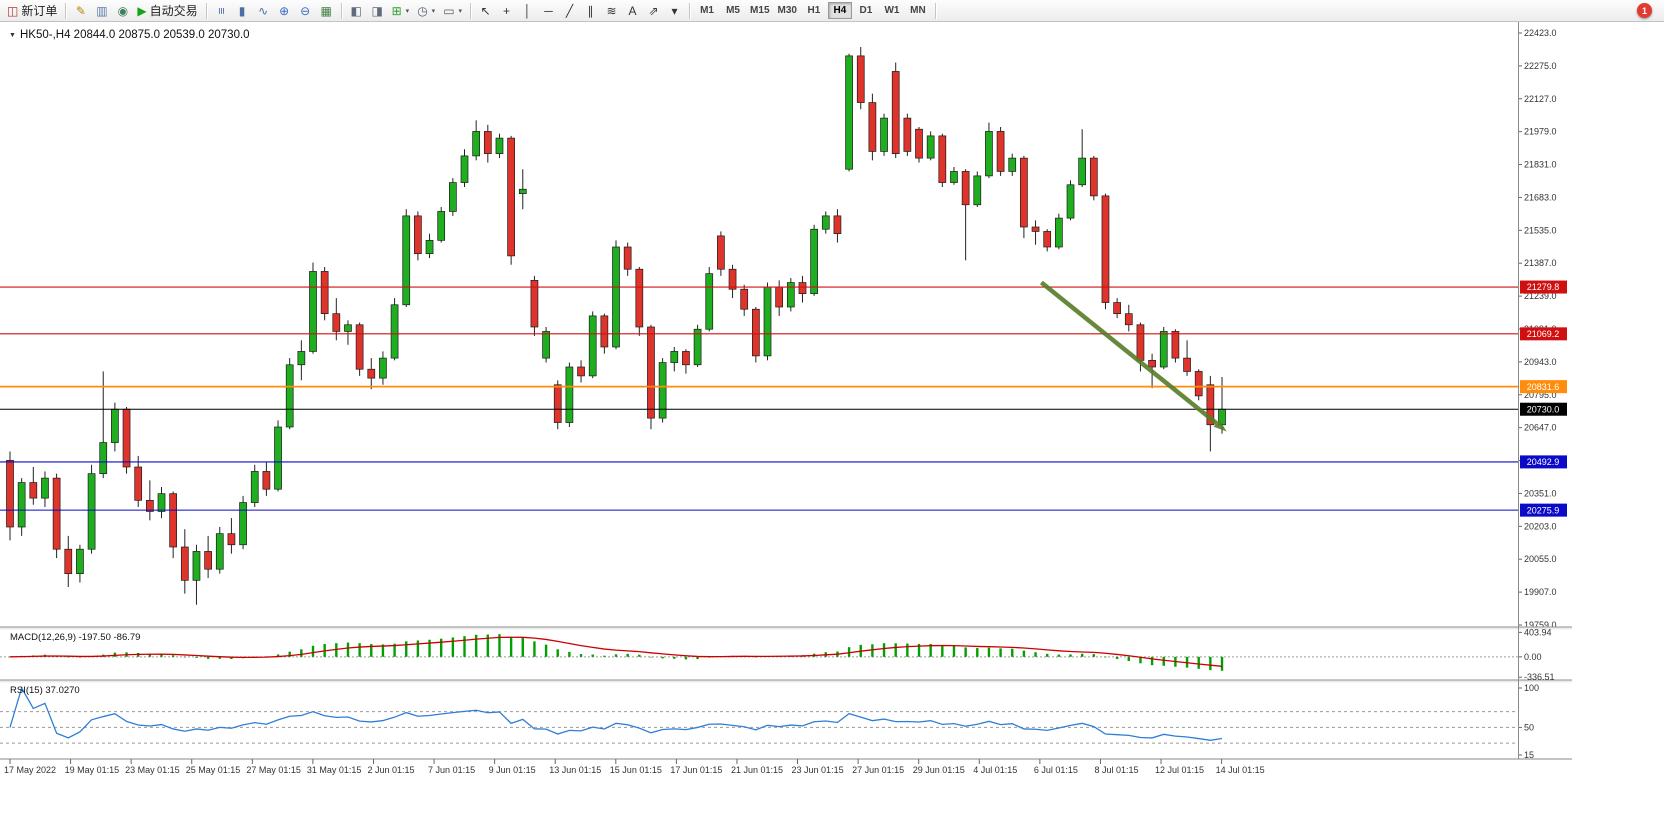 The image size is (1664, 833). Describe the element at coordinates (167, 10) in the screenshot. I see `autotrading-button: ▶ 自动交易` at that location.